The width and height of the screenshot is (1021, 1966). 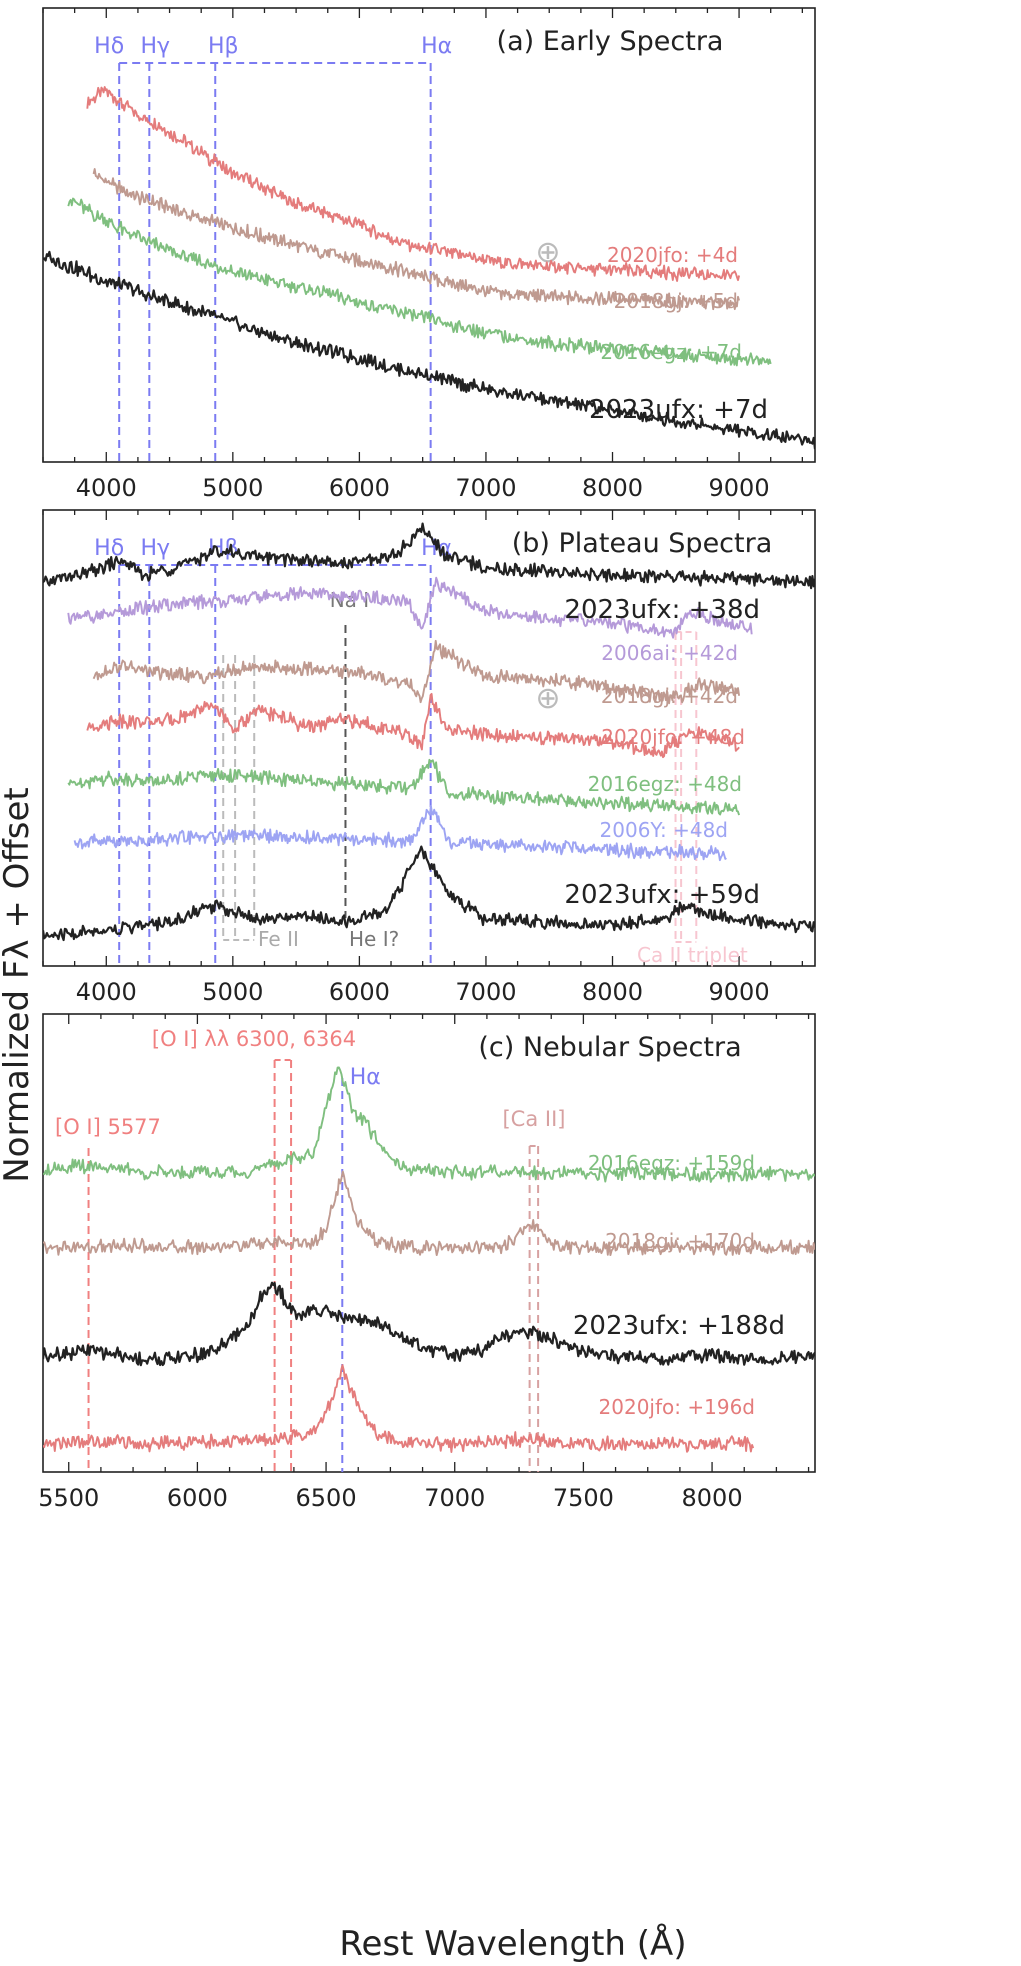 What do you see at coordinates (672, 255) in the screenshot?
I see `spectrum-label: 2020jfo: +4d` at bounding box center [672, 255].